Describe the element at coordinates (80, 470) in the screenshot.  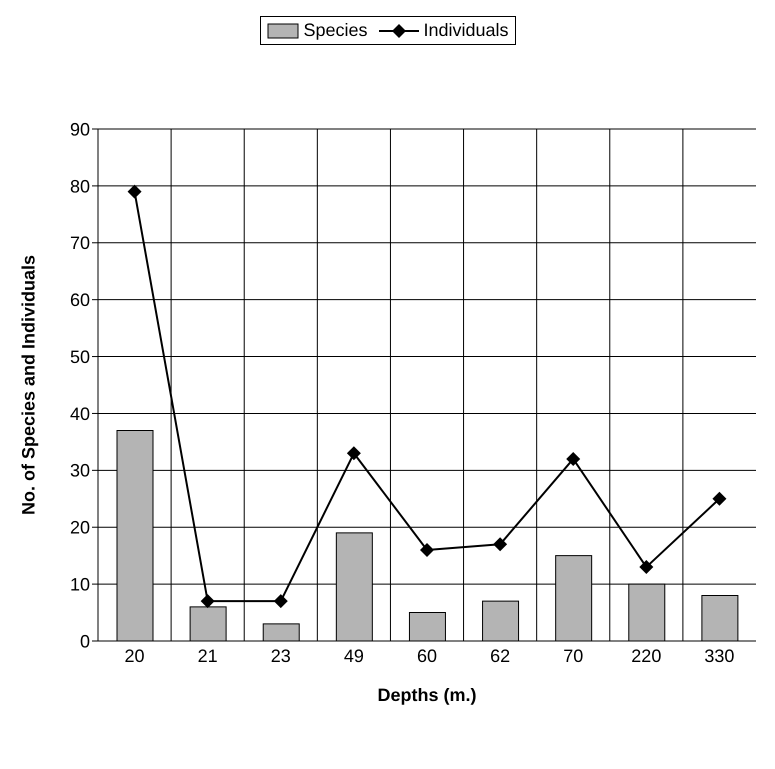
I see `y-tick-label: 30` at that location.